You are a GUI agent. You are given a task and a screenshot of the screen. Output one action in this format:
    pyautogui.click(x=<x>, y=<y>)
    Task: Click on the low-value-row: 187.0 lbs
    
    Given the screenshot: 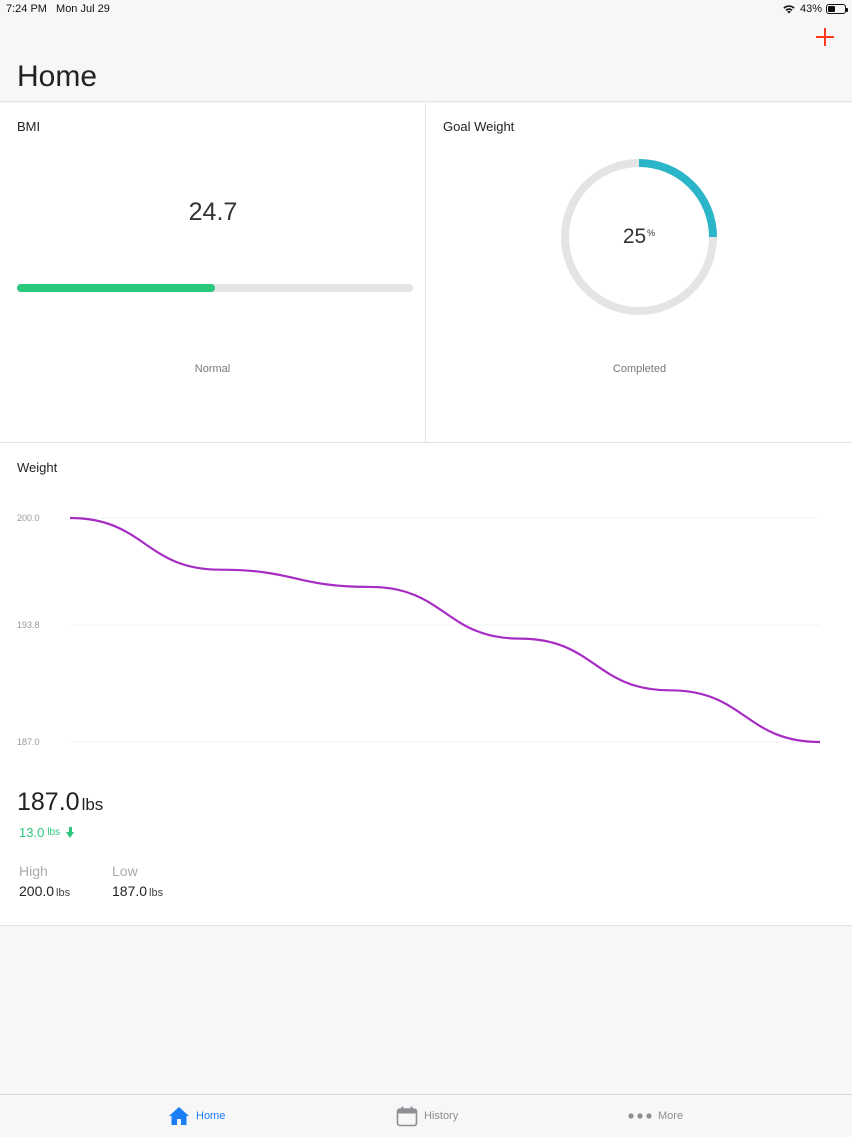 What is the action you would take?
    pyautogui.click(x=137, y=891)
    